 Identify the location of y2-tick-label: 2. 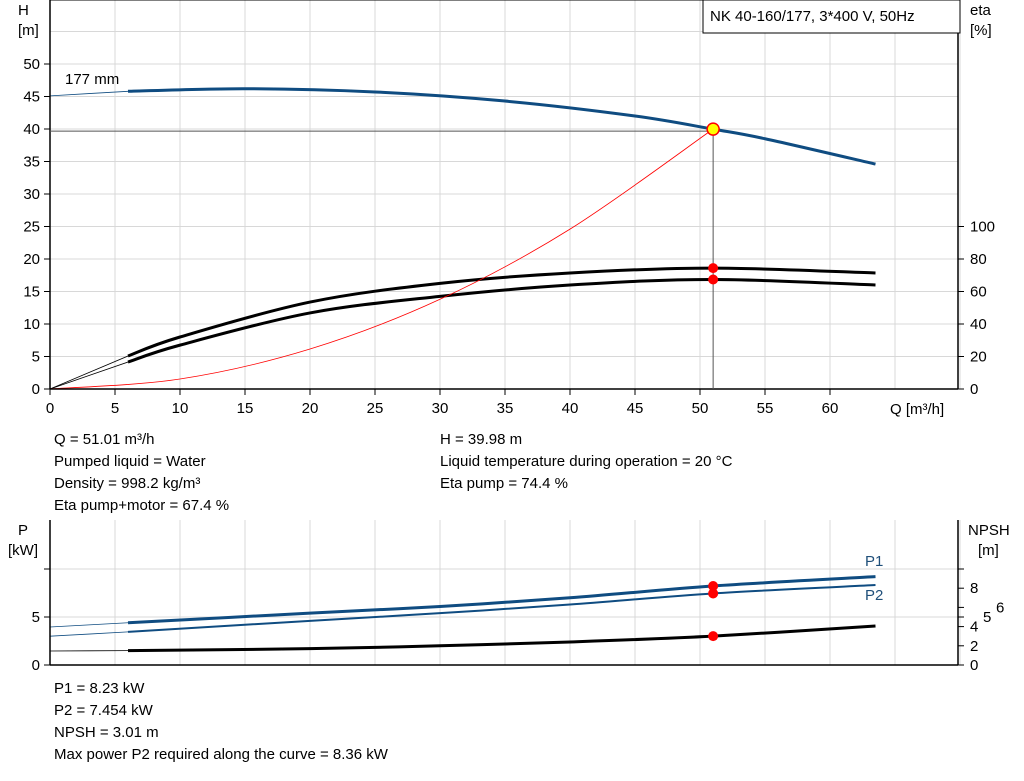
(974, 646).